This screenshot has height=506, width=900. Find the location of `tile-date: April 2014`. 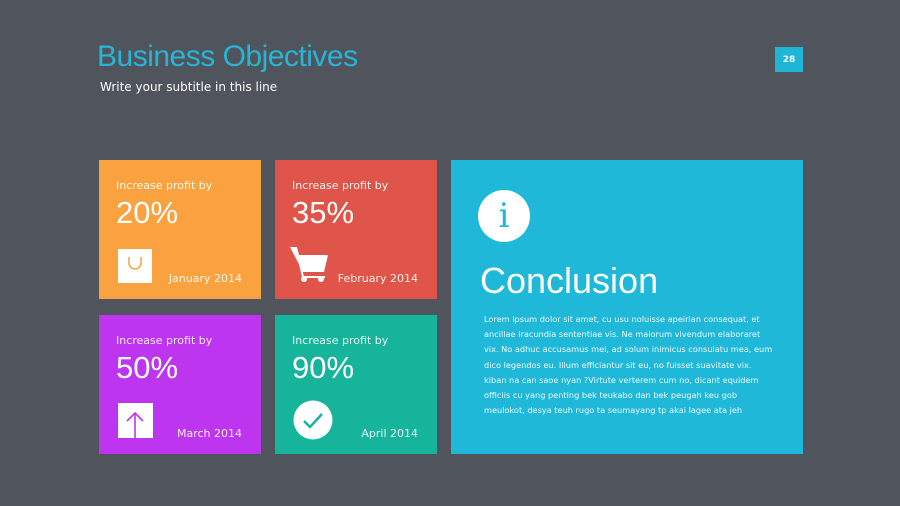

tile-date: April 2014 is located at coordinates (389, 433).